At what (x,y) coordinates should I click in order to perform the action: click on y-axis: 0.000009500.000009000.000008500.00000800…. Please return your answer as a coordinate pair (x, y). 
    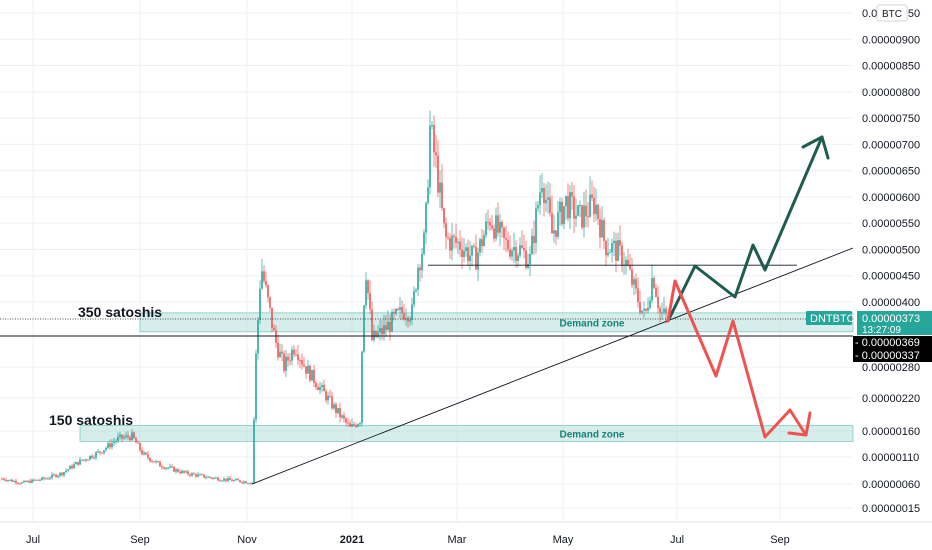
    Looking at the image, I should click on (891, 259).